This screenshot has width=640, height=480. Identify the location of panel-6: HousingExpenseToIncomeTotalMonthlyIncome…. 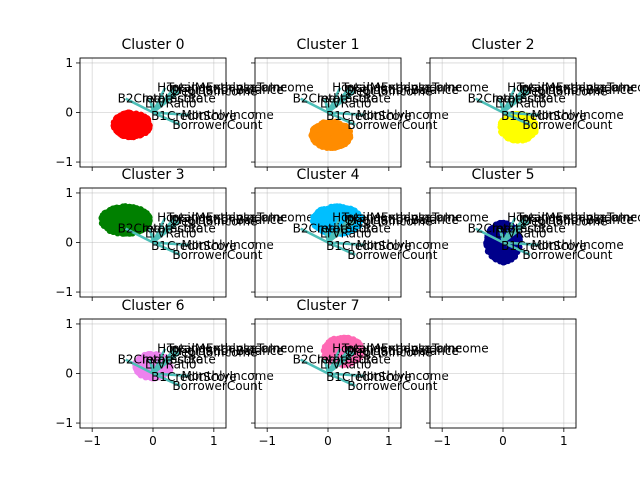
(184, 373).